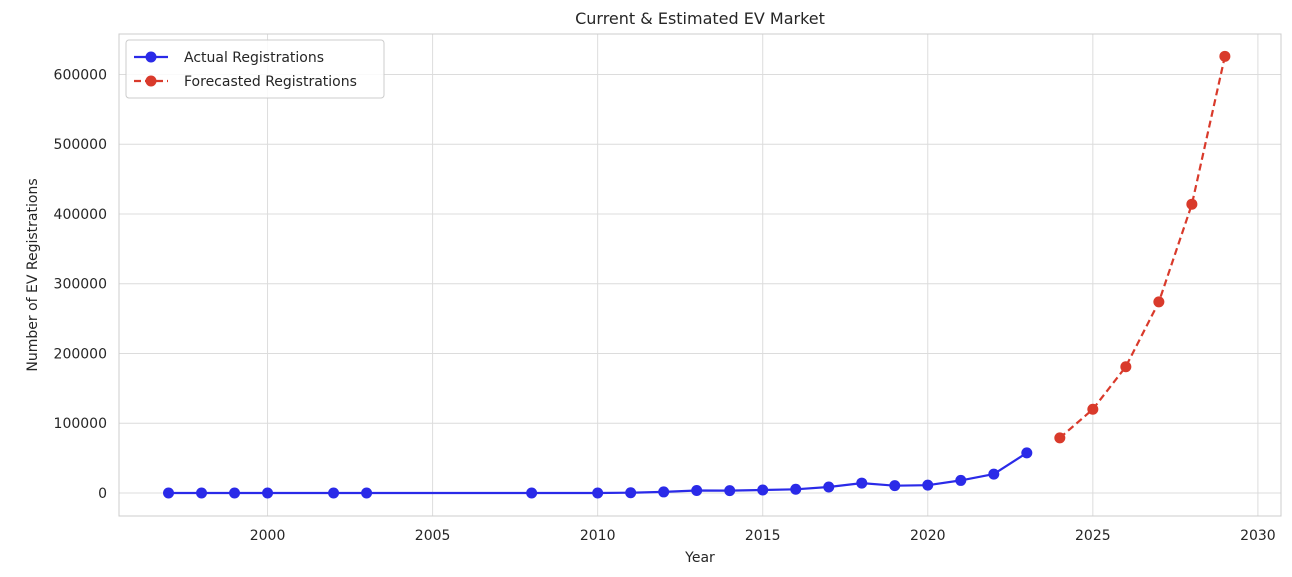 The image size is (1292, 577). I want to click on y-axis-label: Number of EV Registrations, so click(33, 274).